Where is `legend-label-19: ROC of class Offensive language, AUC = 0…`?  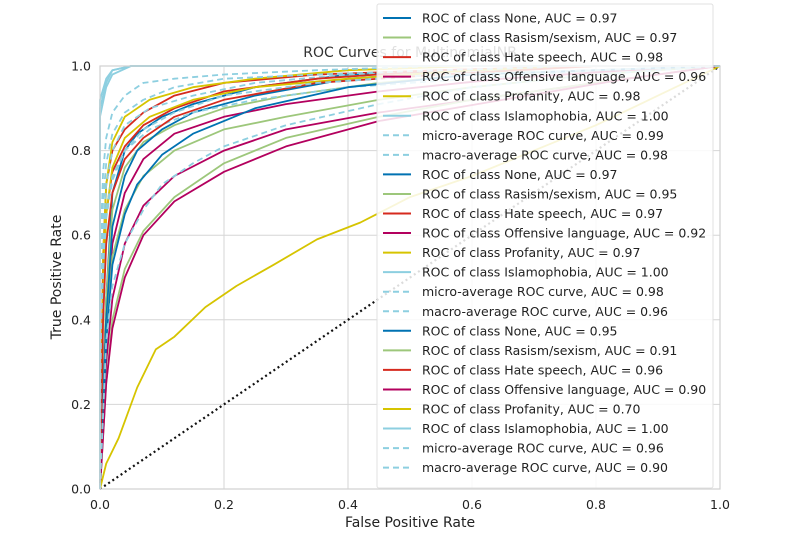
legend-label-19: ROC of class Offensive language, AUC = 0… is located at coordinates (564, 389).